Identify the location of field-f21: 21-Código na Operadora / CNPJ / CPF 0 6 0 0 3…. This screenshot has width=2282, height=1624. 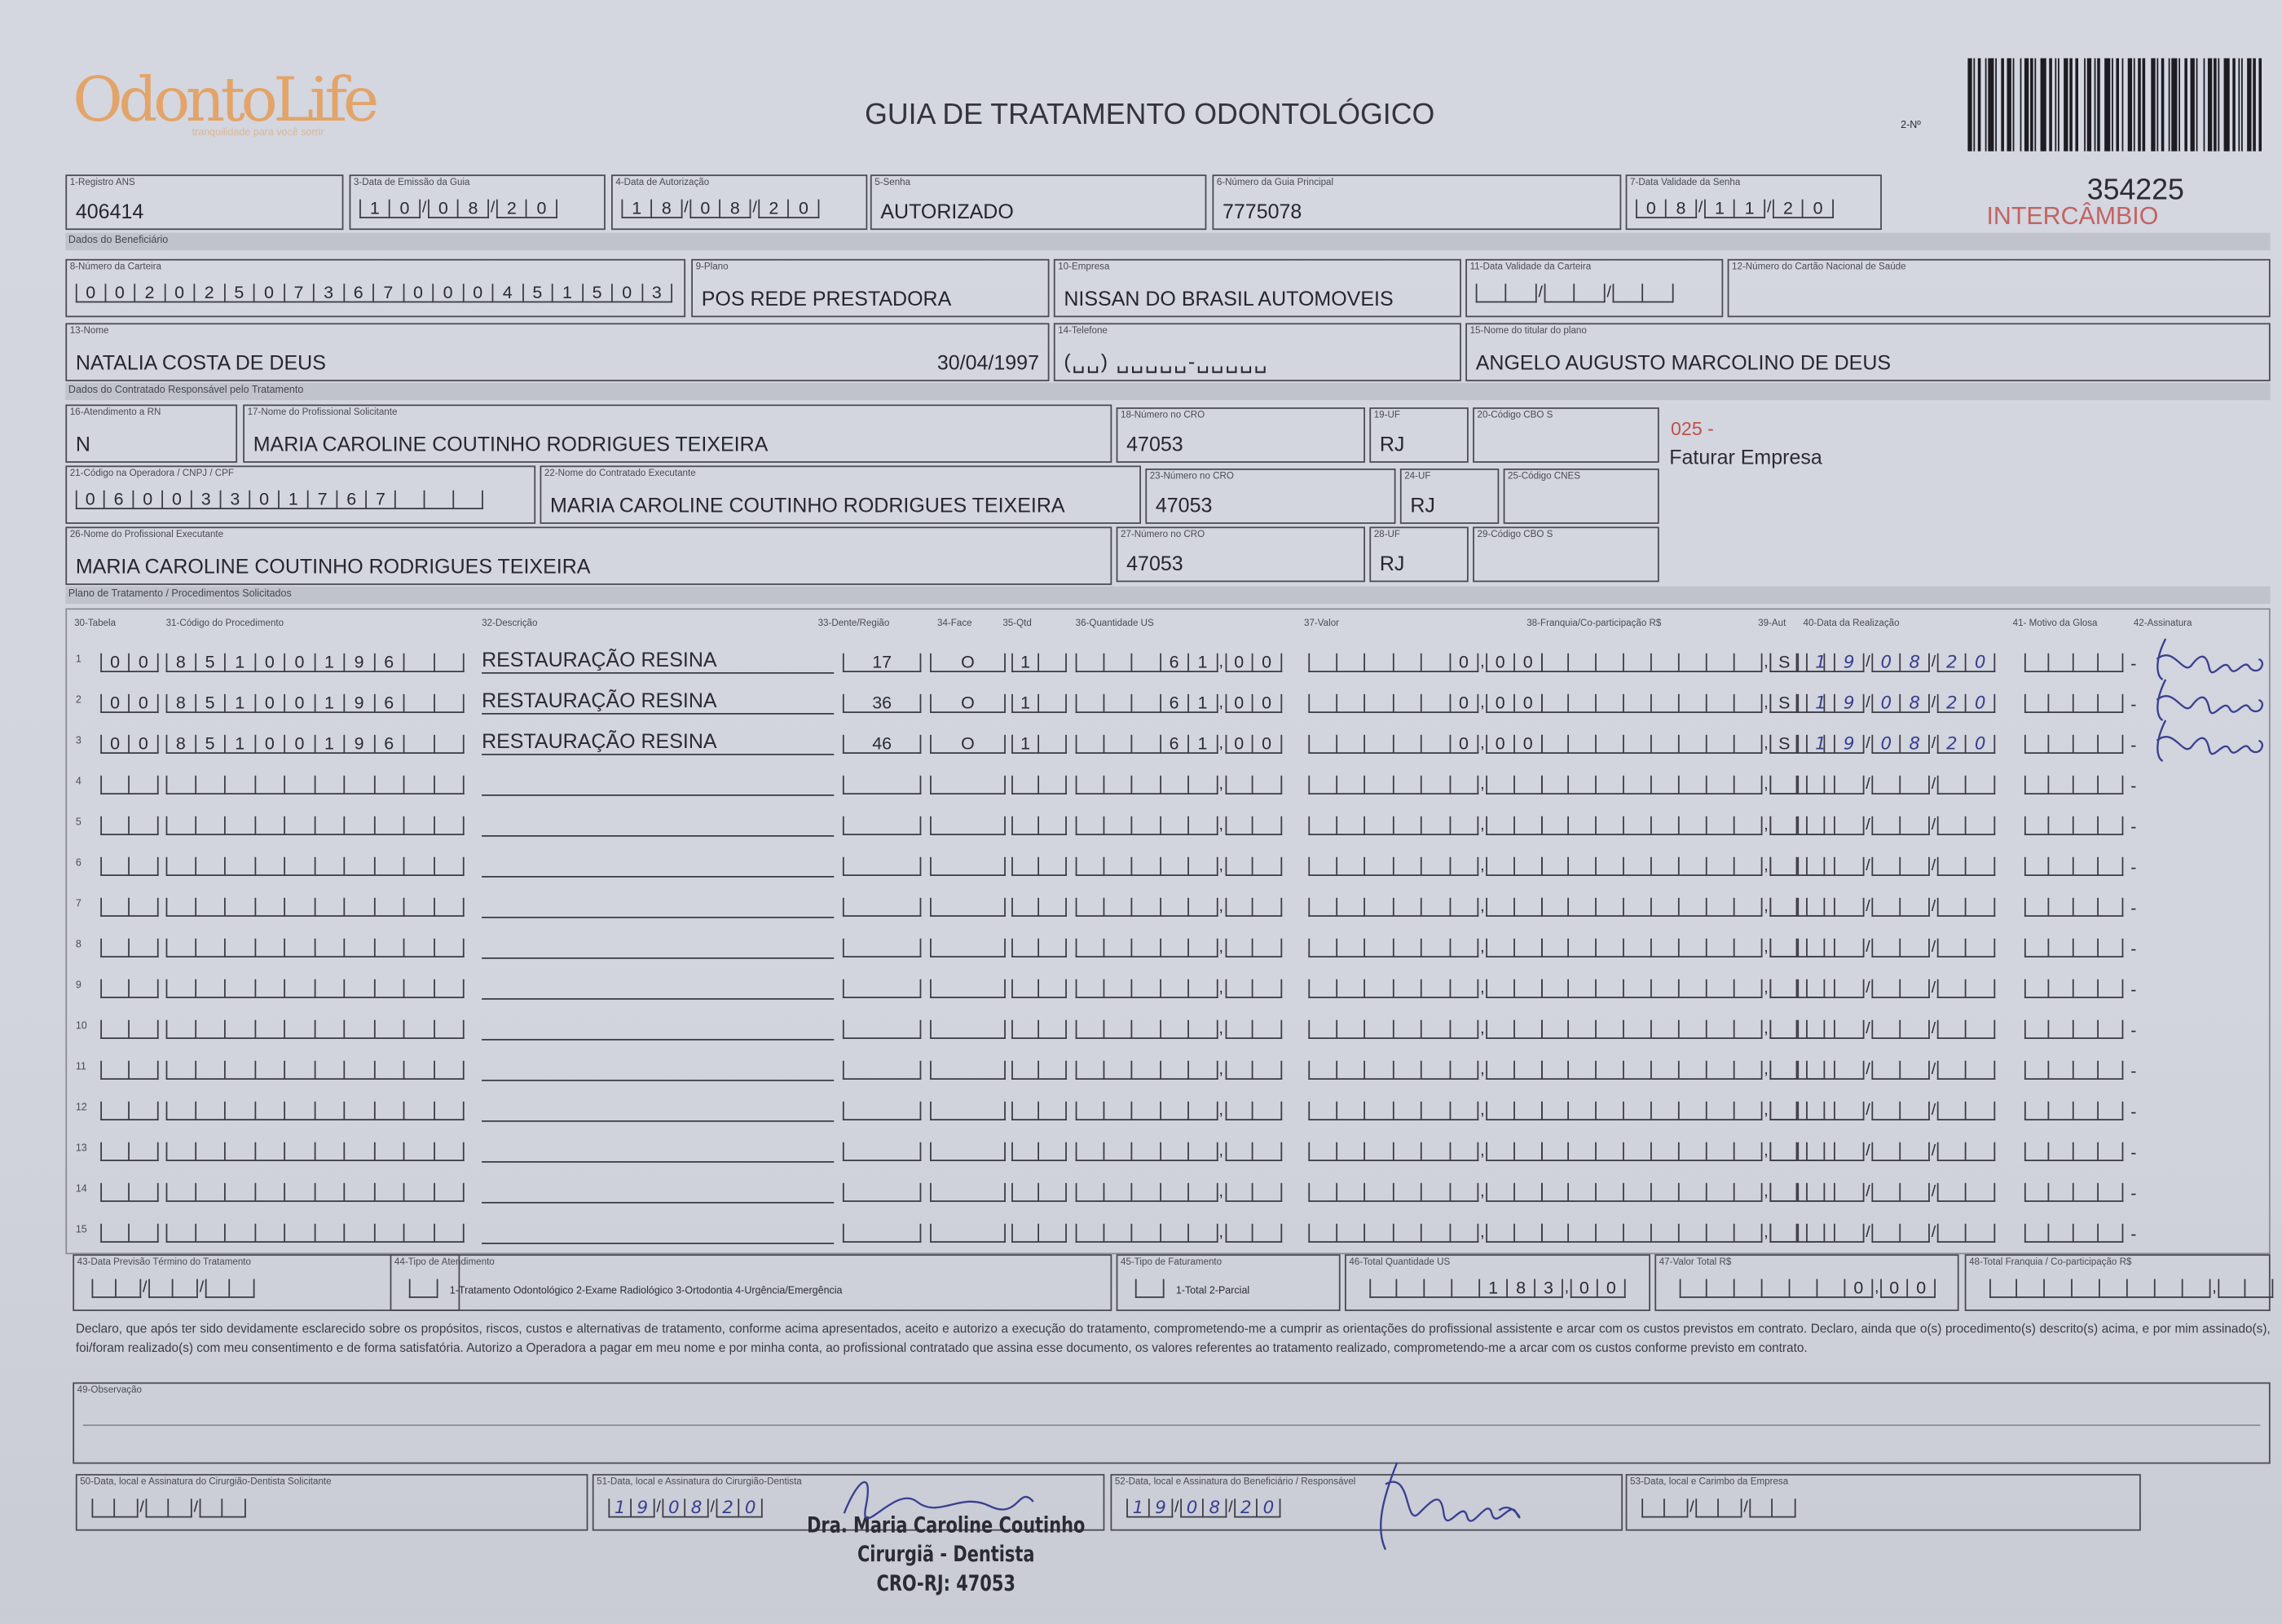
(300, 494).